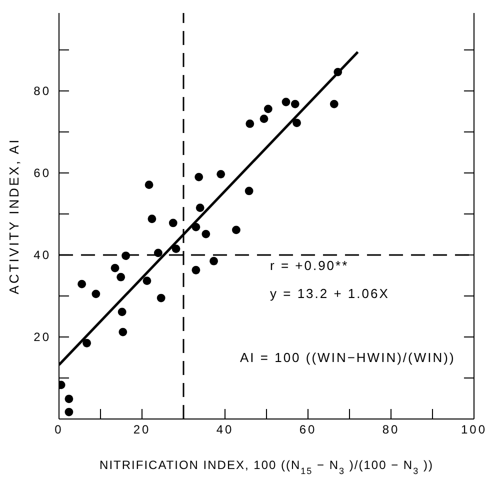  I want to click on y-tick-label: 60, so click(42, 173).